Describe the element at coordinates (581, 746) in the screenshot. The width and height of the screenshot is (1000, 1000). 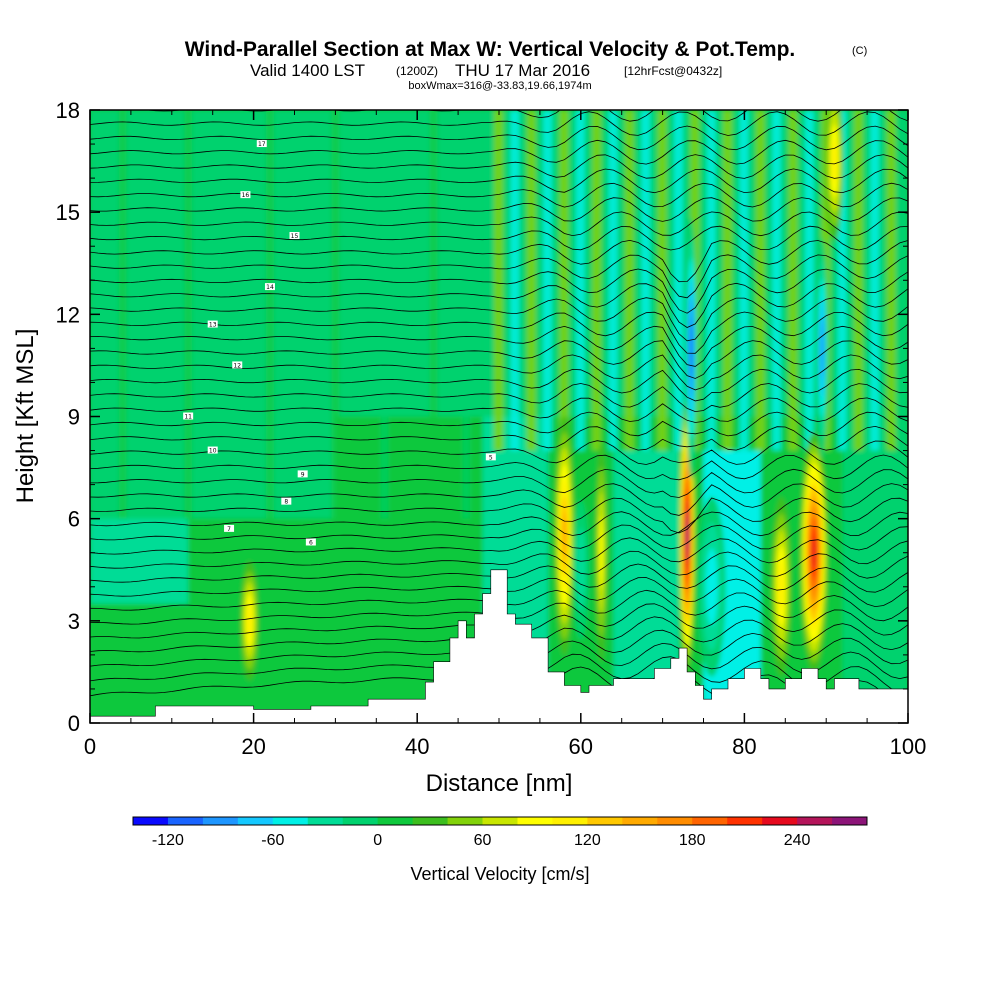
I see `x-tick-label: 60` at that location.